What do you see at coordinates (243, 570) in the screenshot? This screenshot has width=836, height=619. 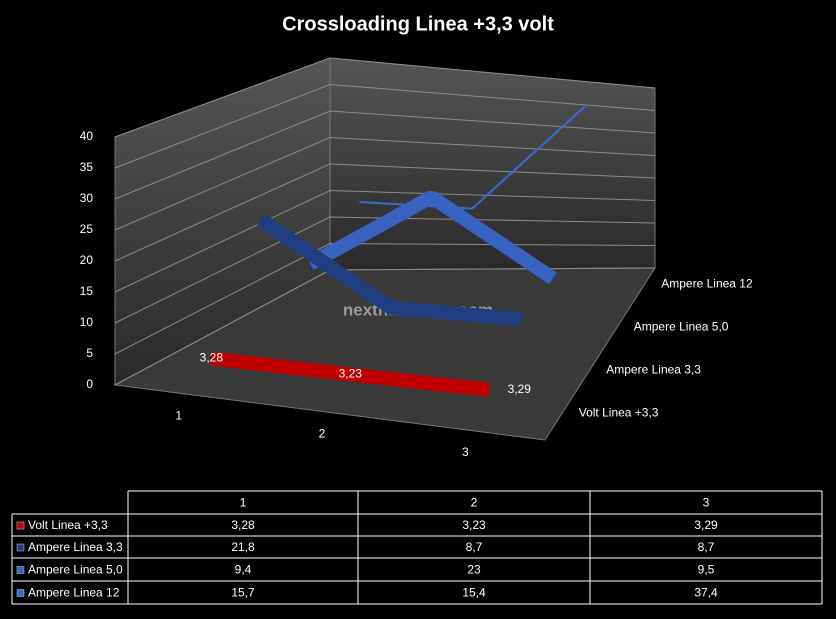 I see `table-cell: 9,4` at bounding box center [243, 570].